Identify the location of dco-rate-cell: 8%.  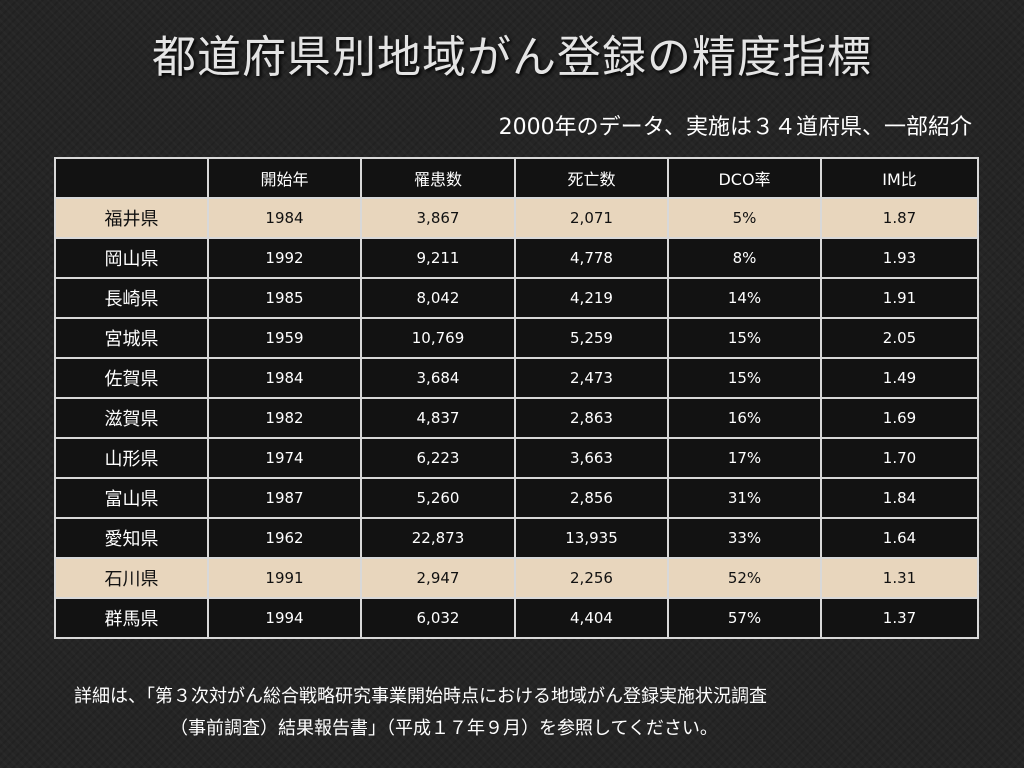
(744, 258).